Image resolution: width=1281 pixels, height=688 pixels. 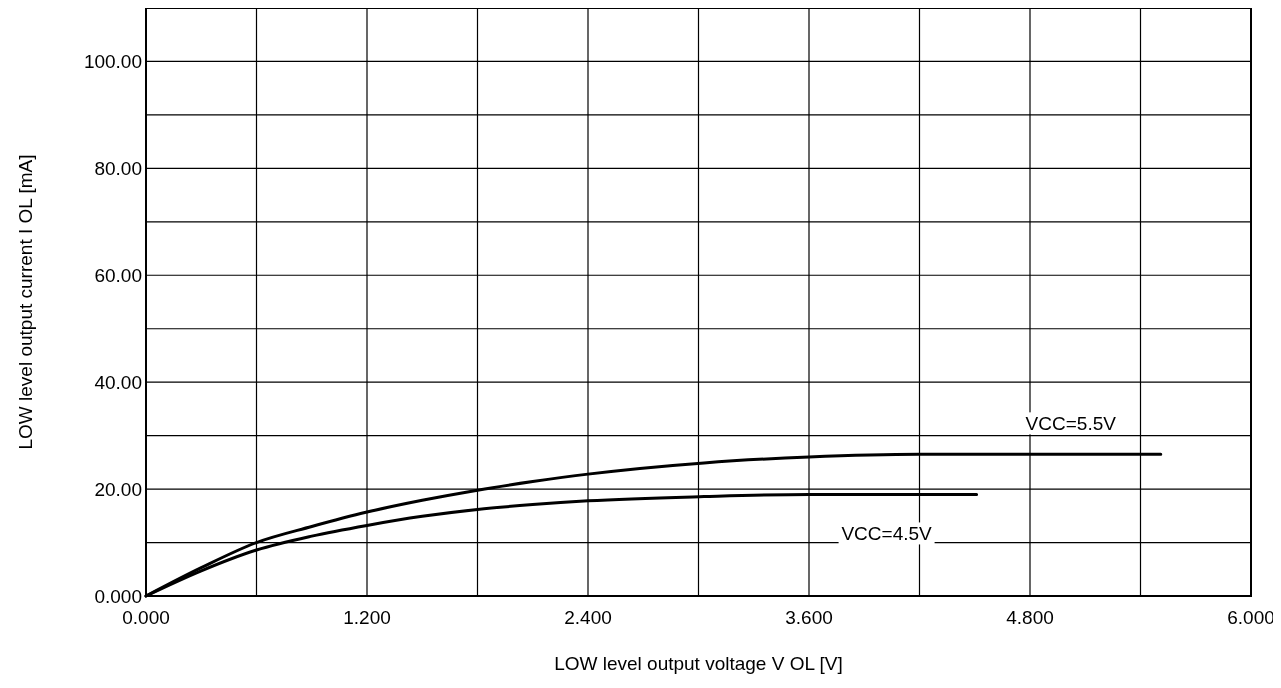 I want to click on y-tick-label: 0.000, so click(x=118, y=596).